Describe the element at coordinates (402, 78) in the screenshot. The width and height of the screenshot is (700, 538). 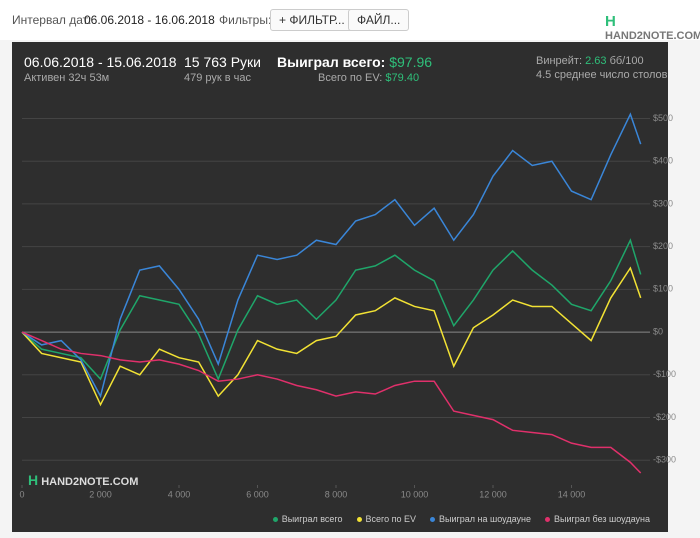
I see `ev-value: $79.40` at that location.